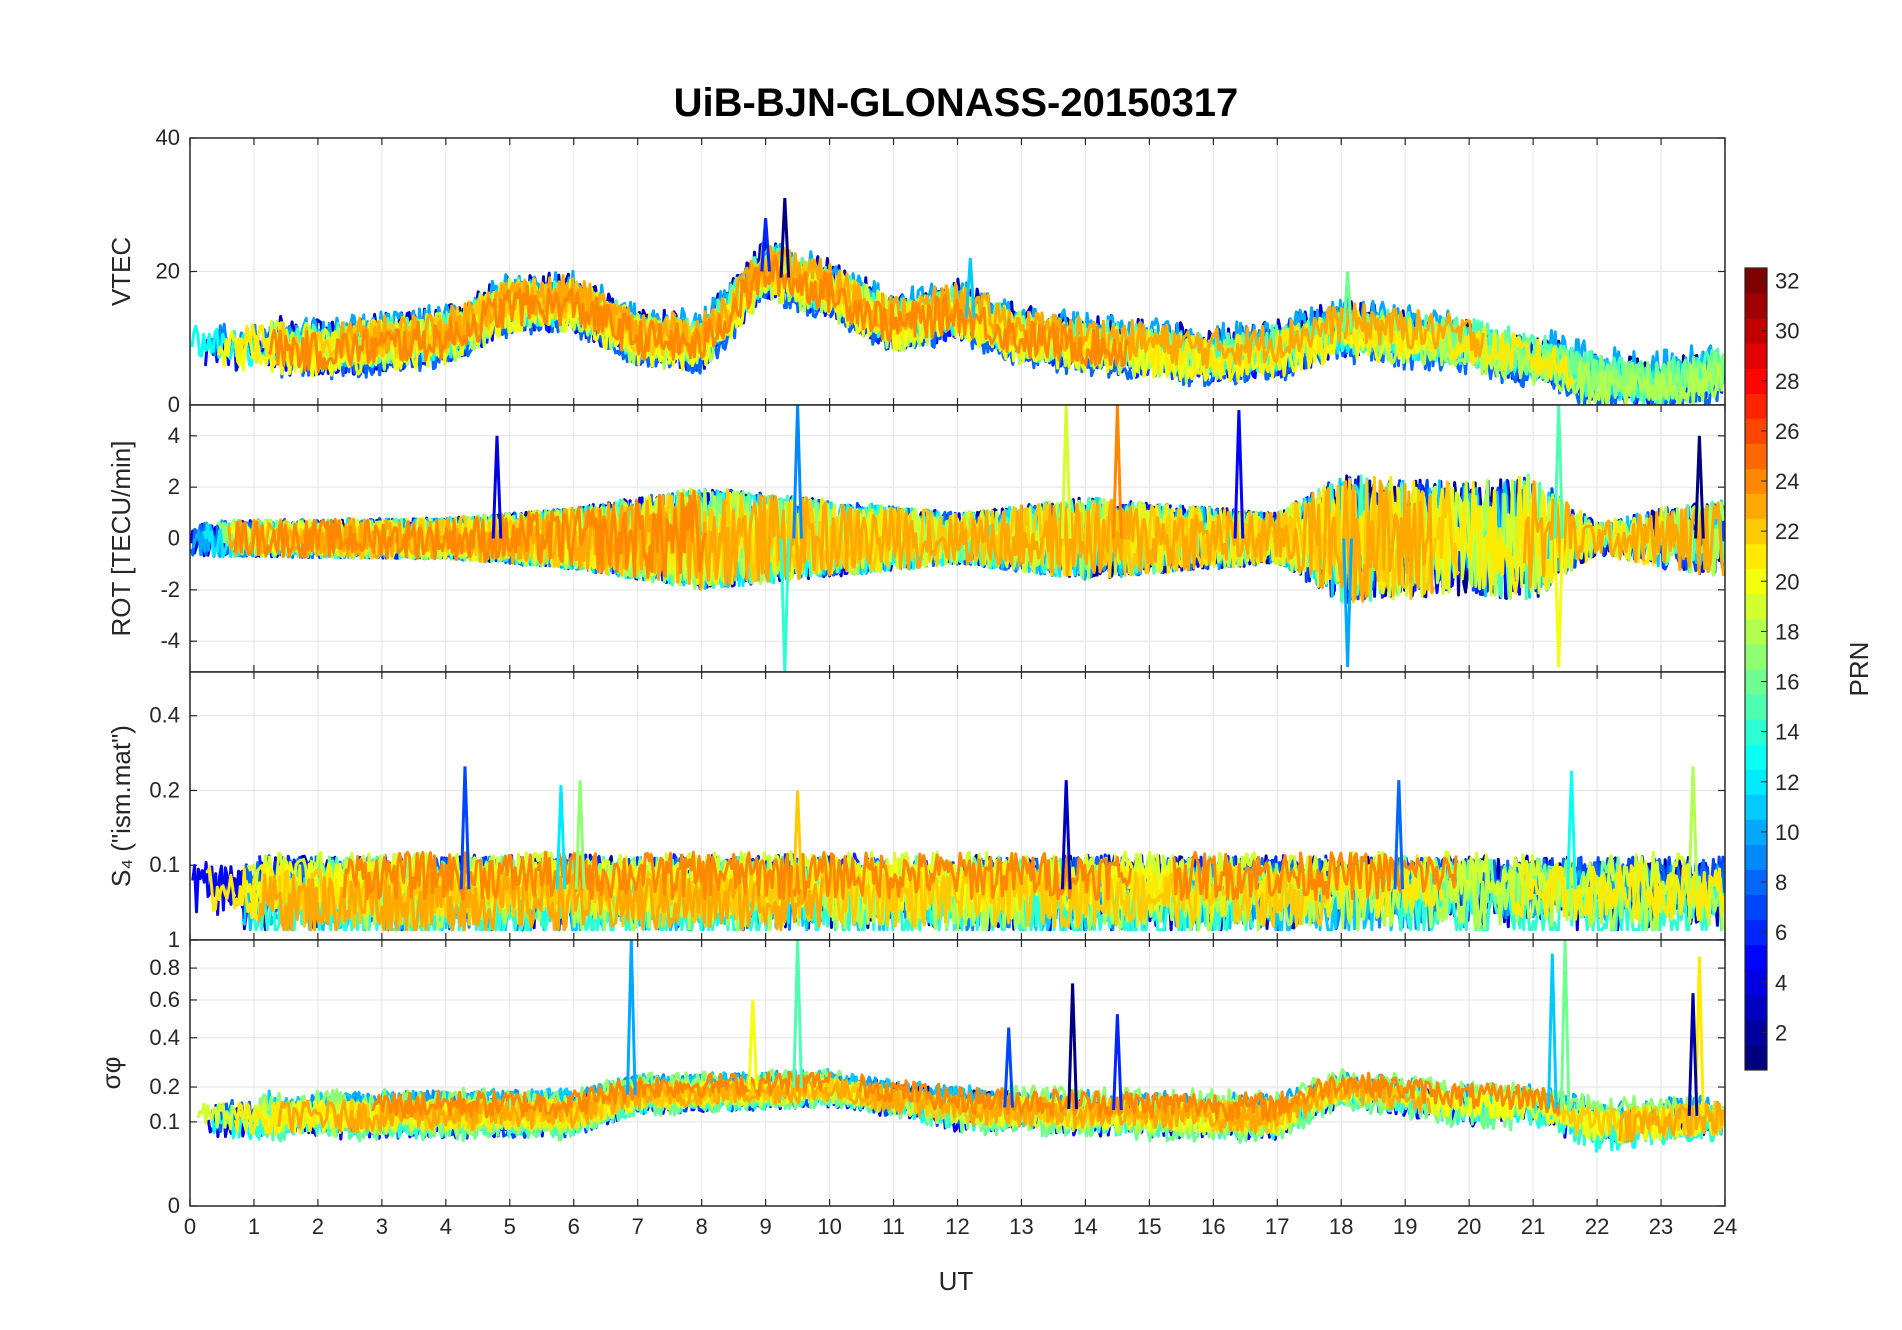 Image resolution: width=1902 pixels, height=1330 pixels. What do you see at coordinates (168, 137) in the screenshot?
I see `y-tick-label: 40` at bounding box center [168, 137].